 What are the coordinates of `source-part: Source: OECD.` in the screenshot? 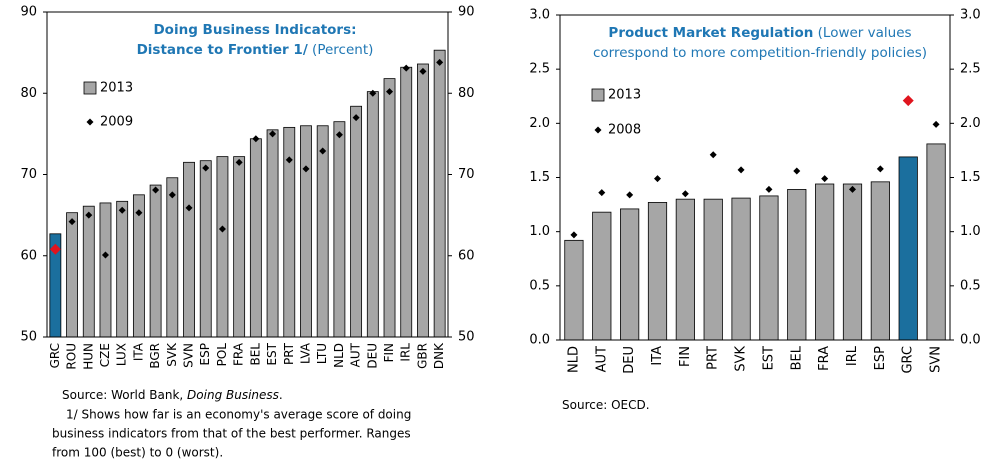 It's located at (606, 405).